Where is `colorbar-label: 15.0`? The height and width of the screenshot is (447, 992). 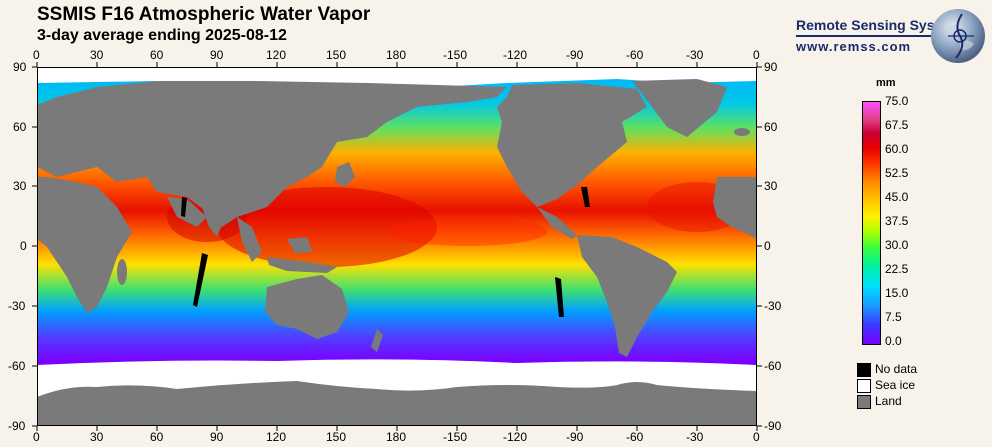 colorbar-label: 15.0 is located at coordinates (897, 293).